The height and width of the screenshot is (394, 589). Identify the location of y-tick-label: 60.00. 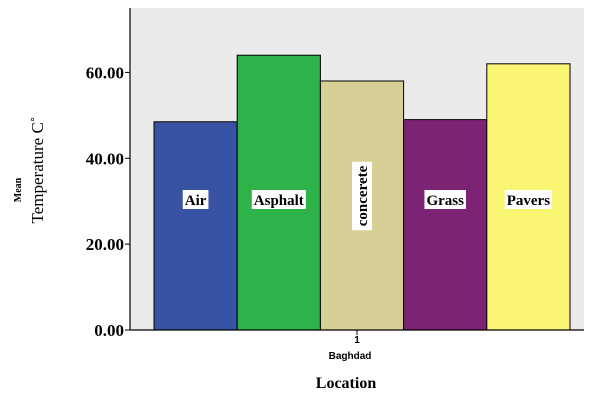
(105, 72).